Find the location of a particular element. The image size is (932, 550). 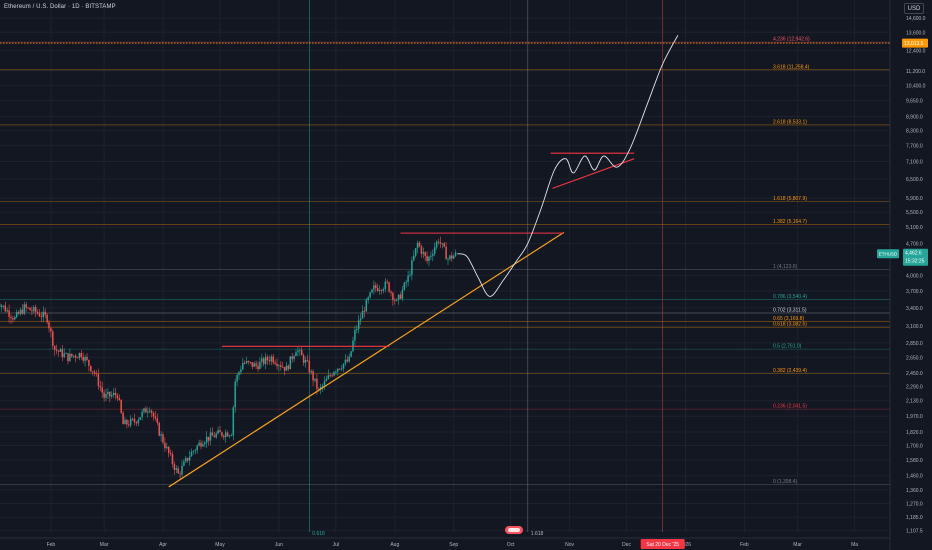

price-axis-background is located at coordinates (911, 275).